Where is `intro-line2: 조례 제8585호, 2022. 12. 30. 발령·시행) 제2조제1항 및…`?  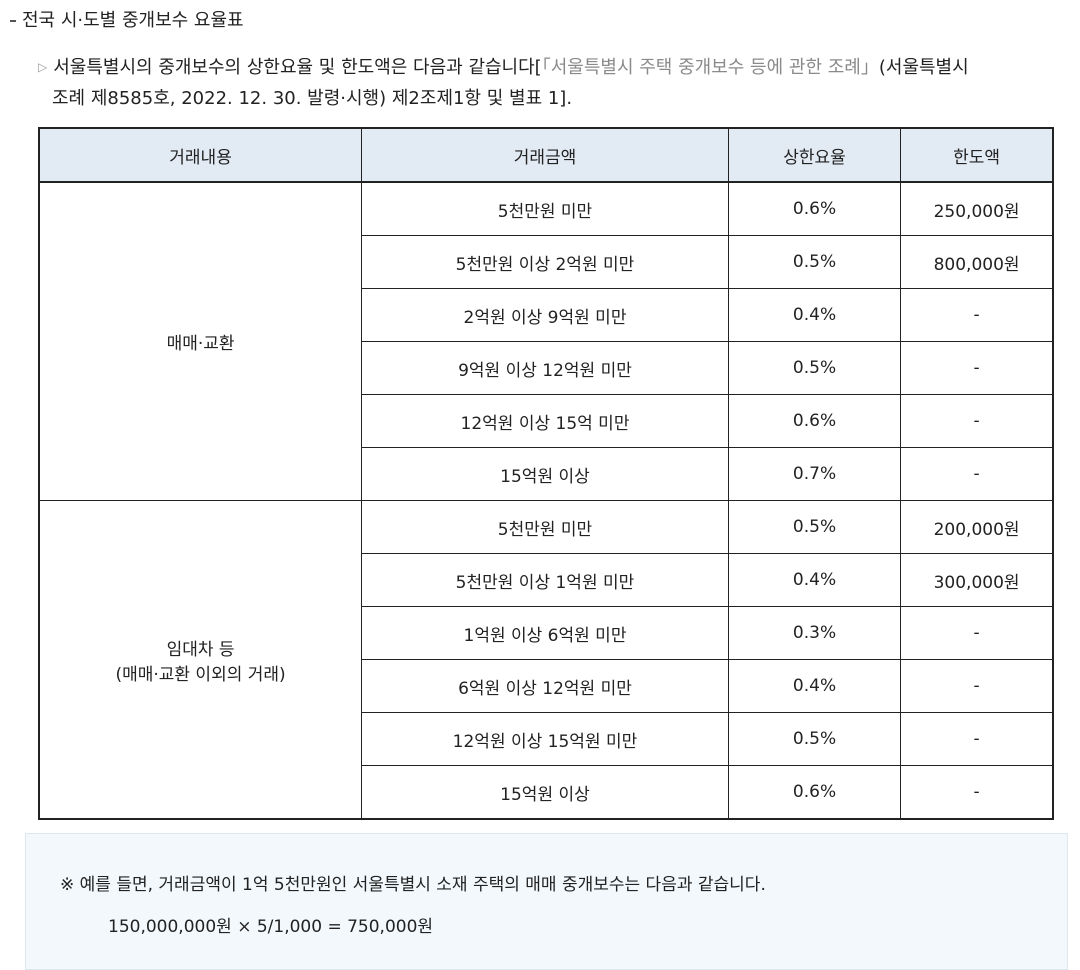 intro-line2: 조례 제8585호, 2022. 12. 30. 발령·시행) 제2조제1항 및… is located at coordinates (312, 98).